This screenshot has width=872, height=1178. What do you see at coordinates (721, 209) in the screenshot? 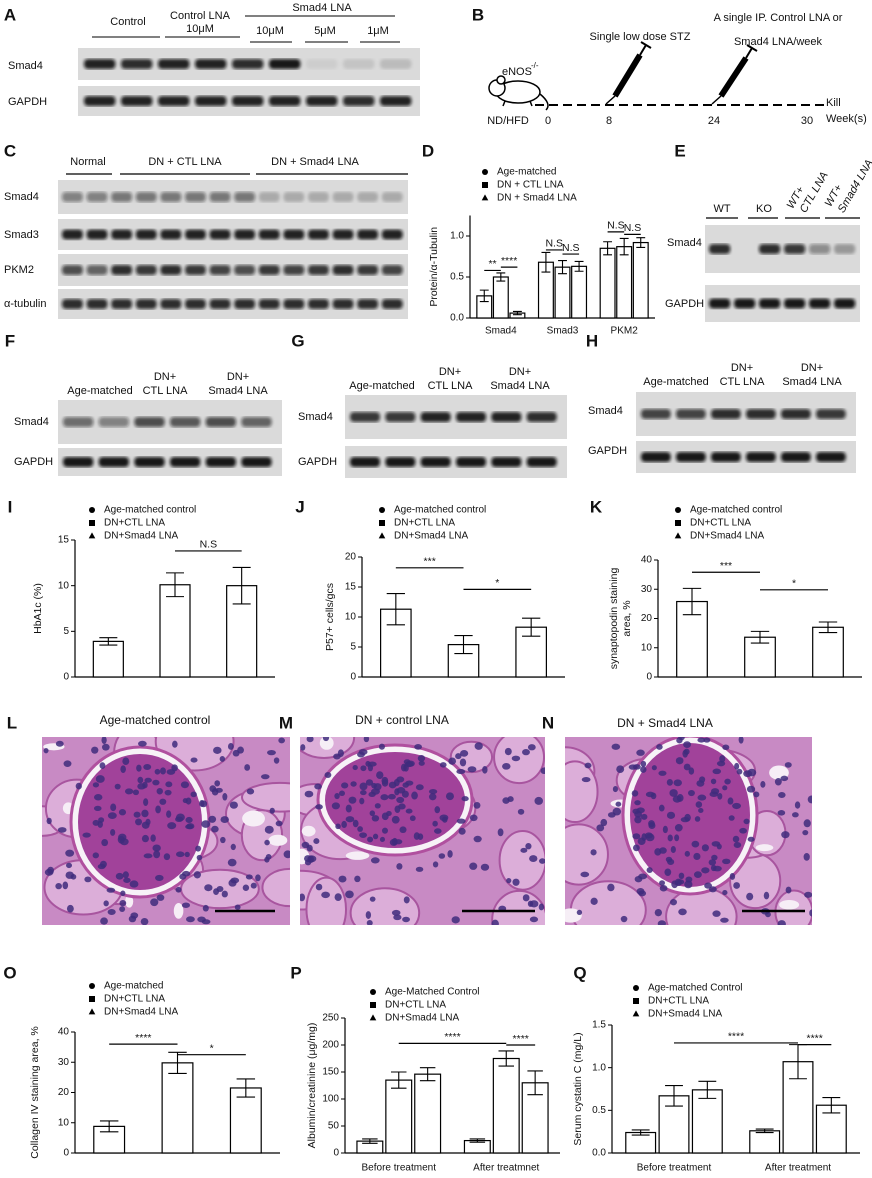
I see `blot-header: WT` at bounding box center [721, 209].